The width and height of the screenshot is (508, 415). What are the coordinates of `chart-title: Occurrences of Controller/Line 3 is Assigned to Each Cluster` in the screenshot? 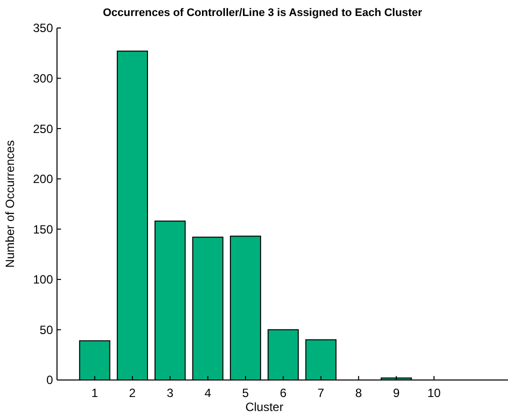 It's located at (262, 13).